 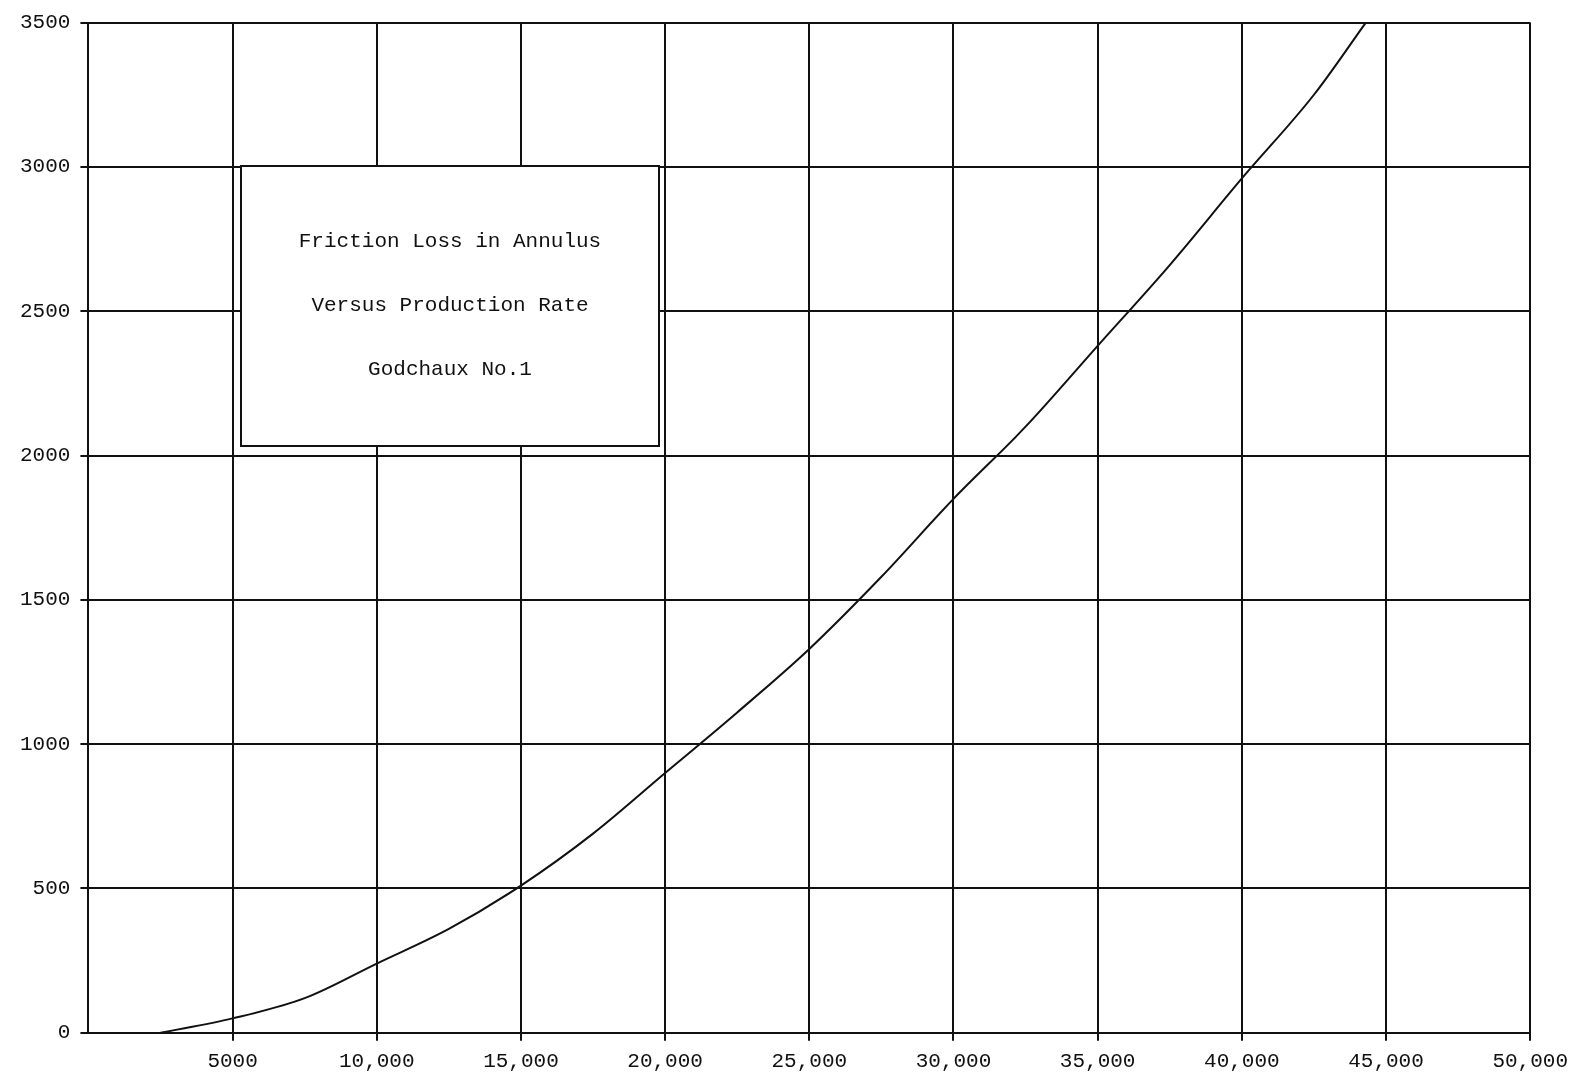 What do you see at coordinates (51, 889) in the screenshot?
I see `y-tick-label: 500` at bounding box center [51, 889].